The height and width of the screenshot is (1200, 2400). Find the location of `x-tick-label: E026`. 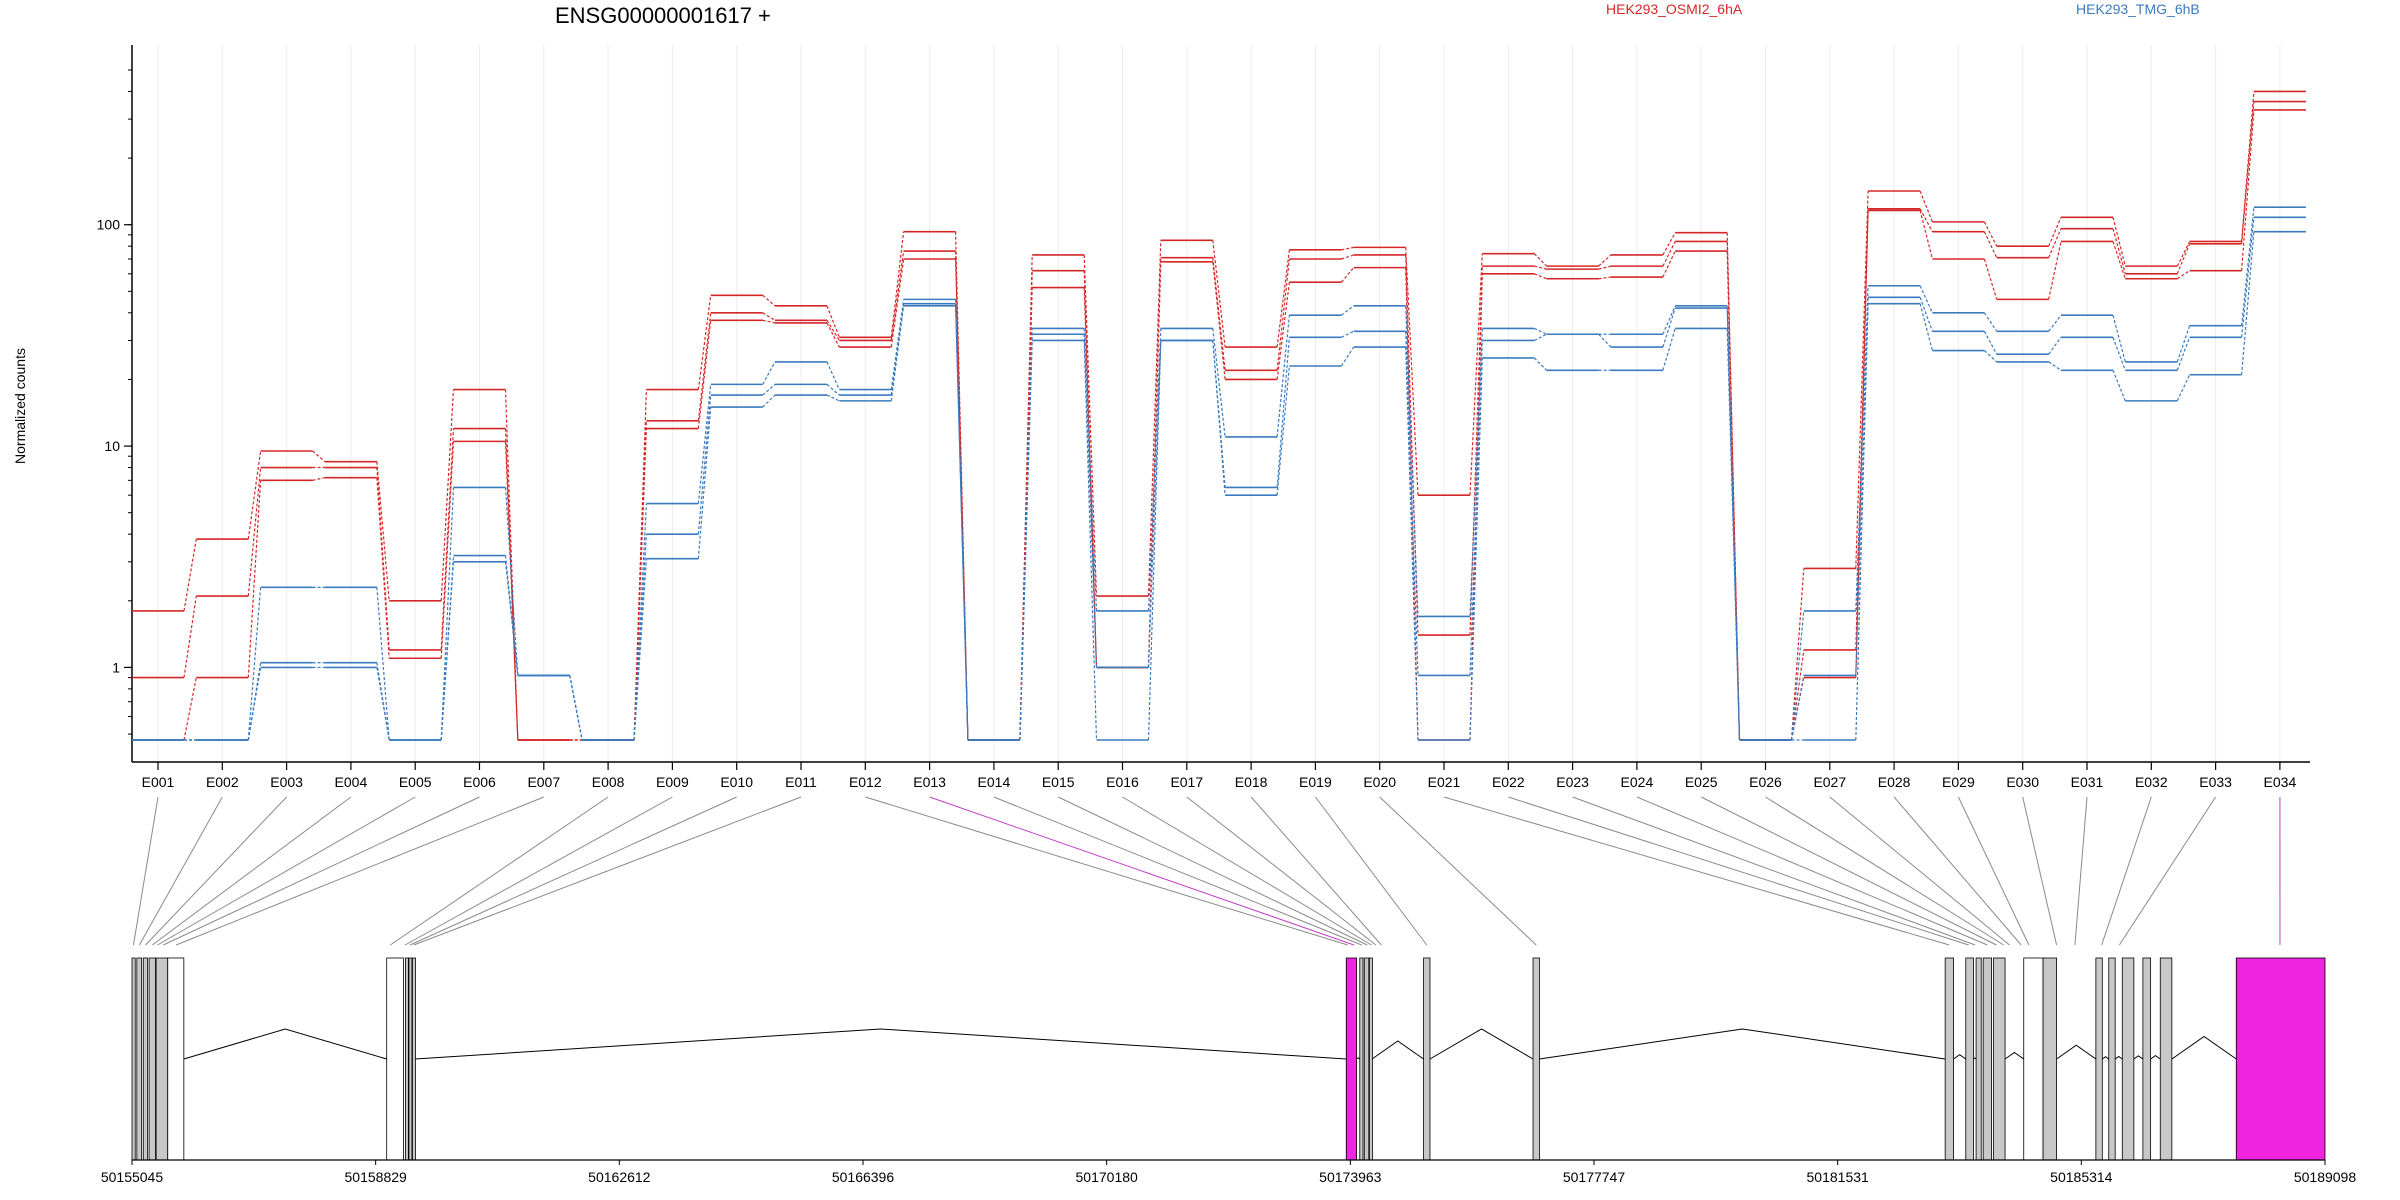

x-tick-label: E026 is located at coordinates (1765, 782).